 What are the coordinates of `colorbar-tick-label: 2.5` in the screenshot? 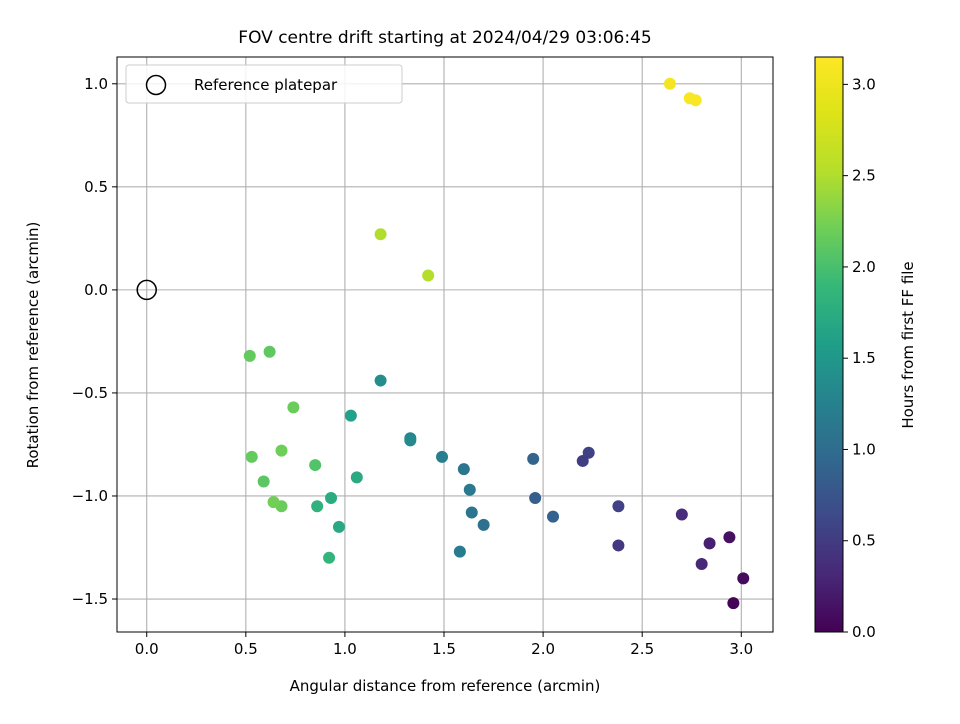 It's located at (864, 176).